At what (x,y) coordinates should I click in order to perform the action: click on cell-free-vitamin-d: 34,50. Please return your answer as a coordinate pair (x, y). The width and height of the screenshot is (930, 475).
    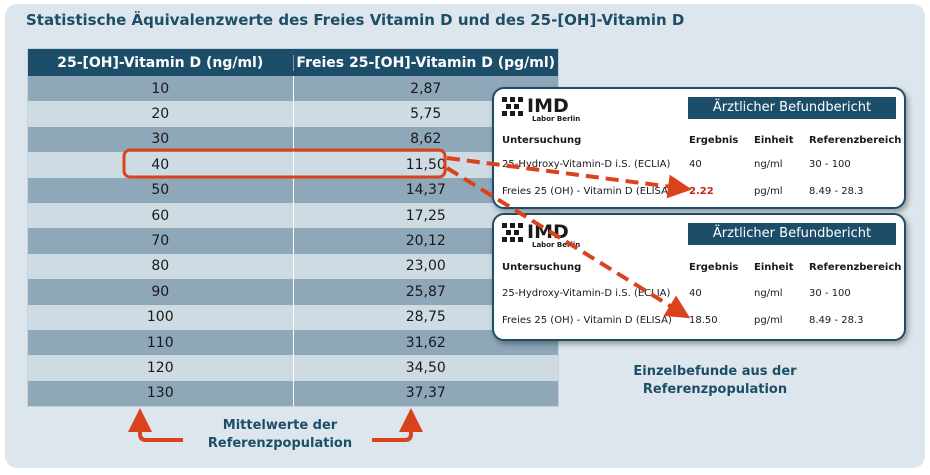
    Looking at the image, I should click on (425, 367).